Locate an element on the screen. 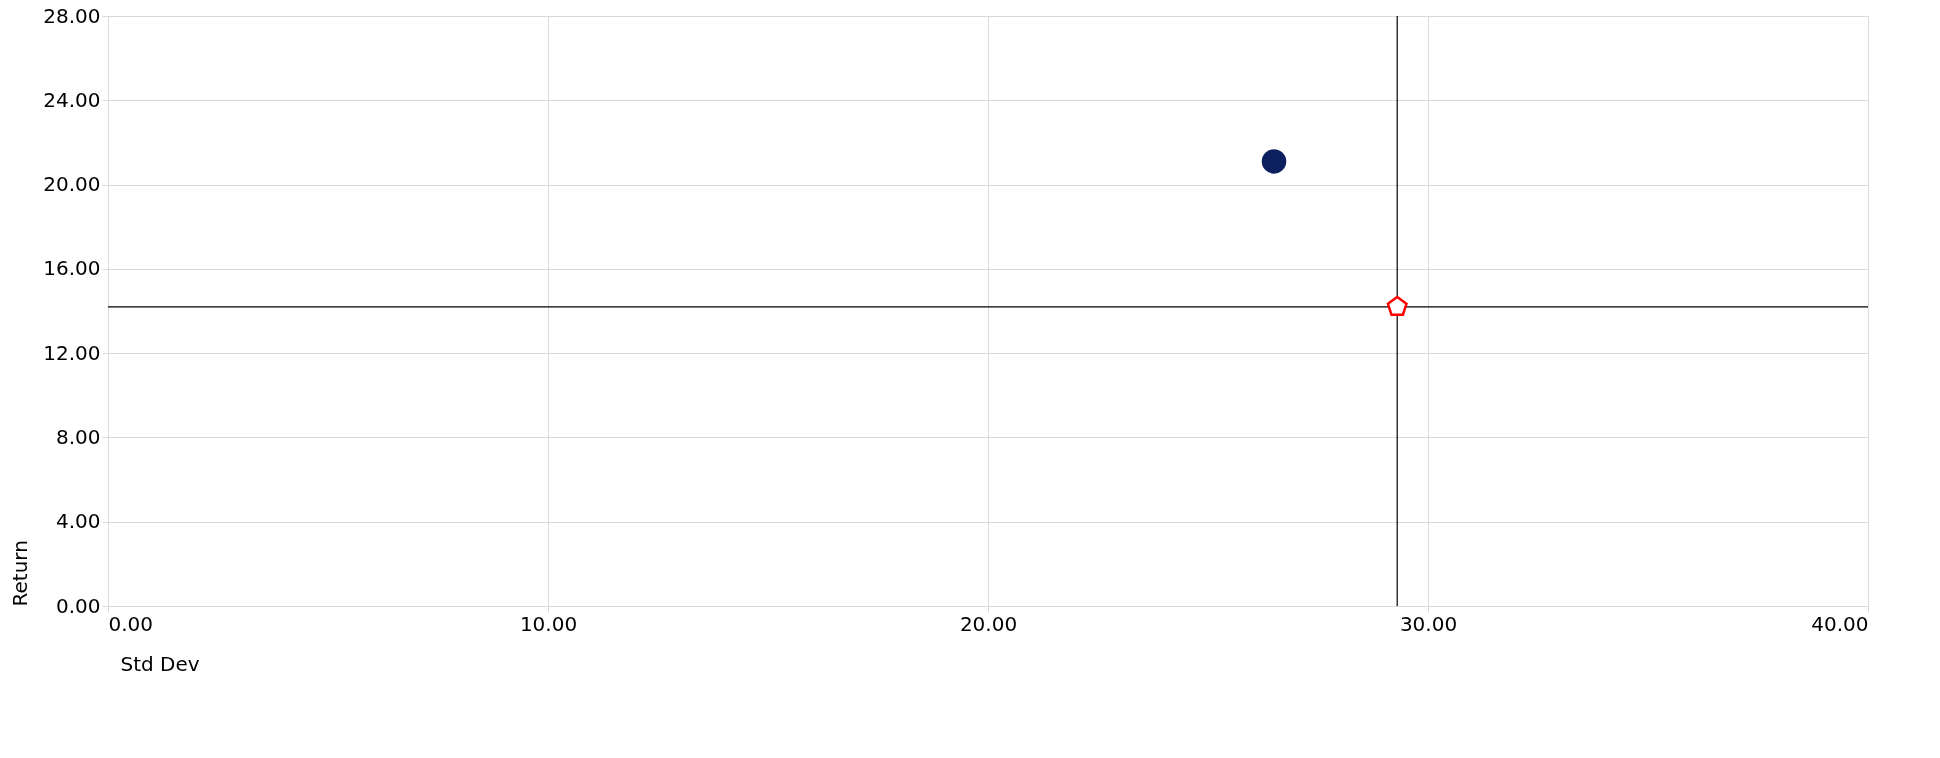  x-tick-label: 10.00 is located at coordinates (548, 623).